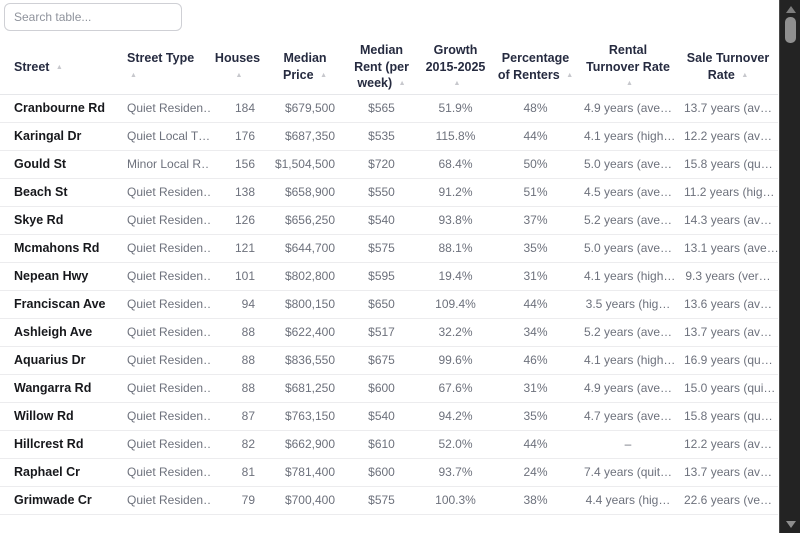 The image size is (800, 533). What do you see at coordinates (305, 332) in the screenshot?
I see `cell-median-price: $622,400` at bounding box center [305, 332].